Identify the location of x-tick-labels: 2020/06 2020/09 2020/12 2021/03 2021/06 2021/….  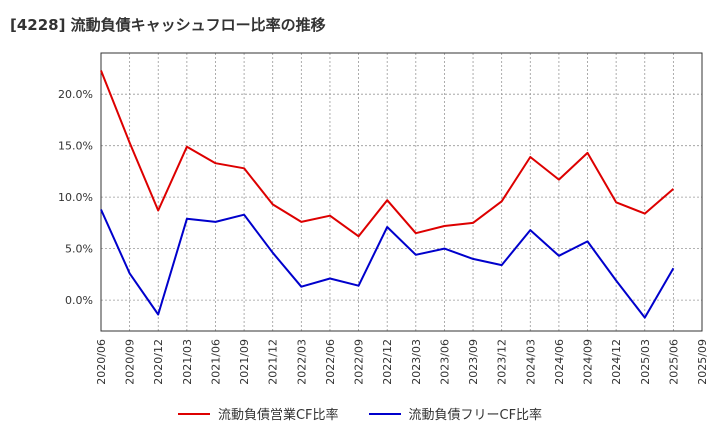
(402, 362).